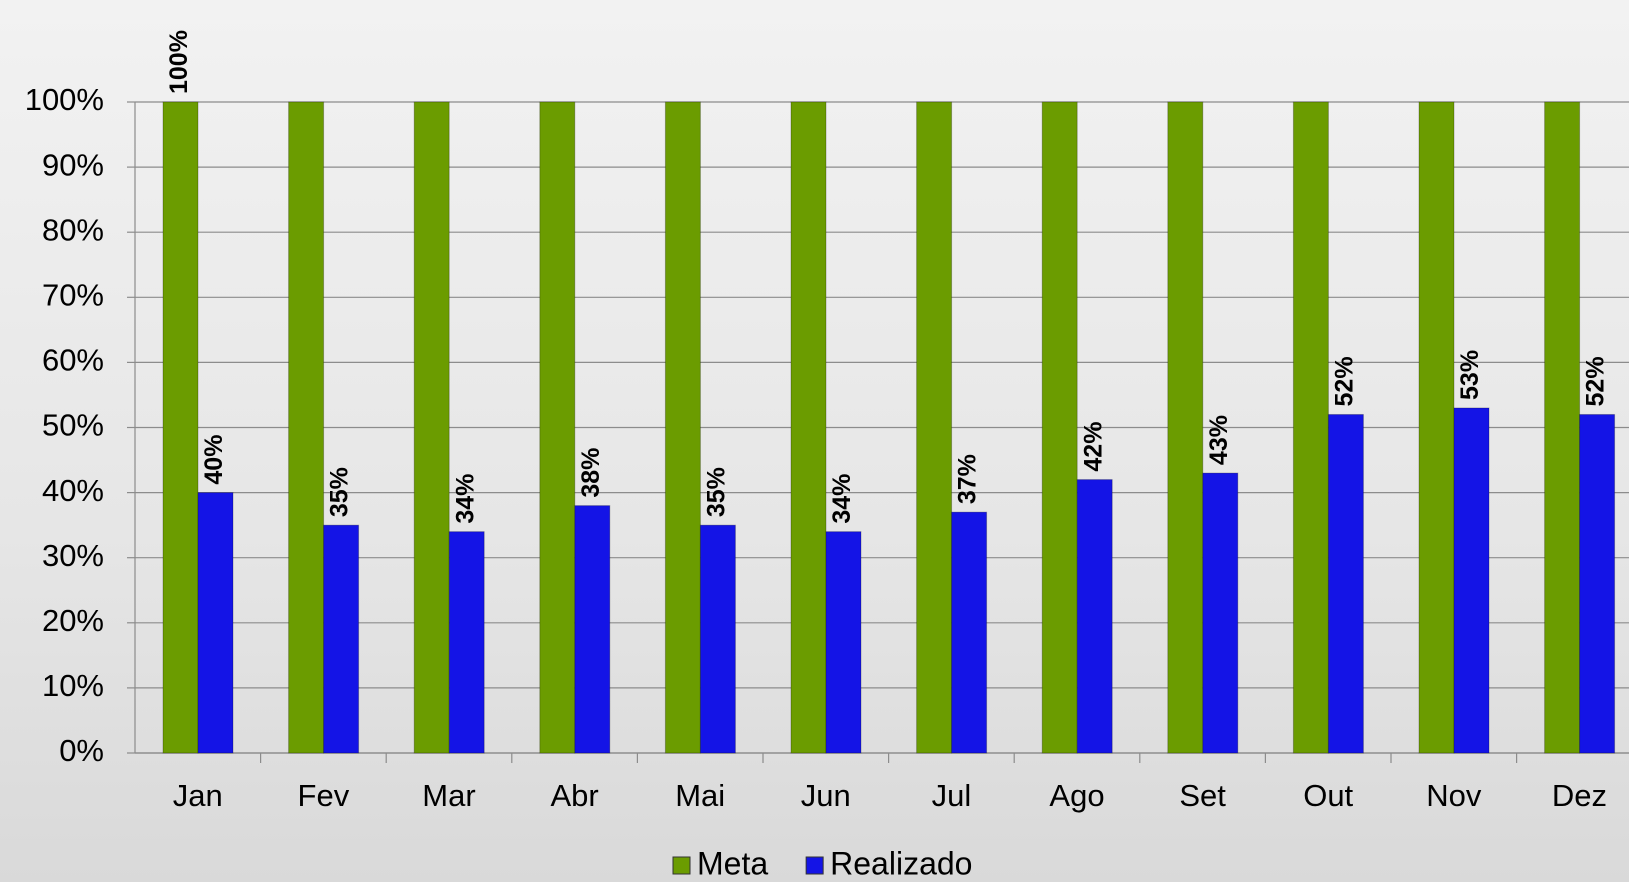  What do you see at coordinates (73, 360) in the screenshot?
I see `y-tick-label: 60%` at bounding box center [73, 360].